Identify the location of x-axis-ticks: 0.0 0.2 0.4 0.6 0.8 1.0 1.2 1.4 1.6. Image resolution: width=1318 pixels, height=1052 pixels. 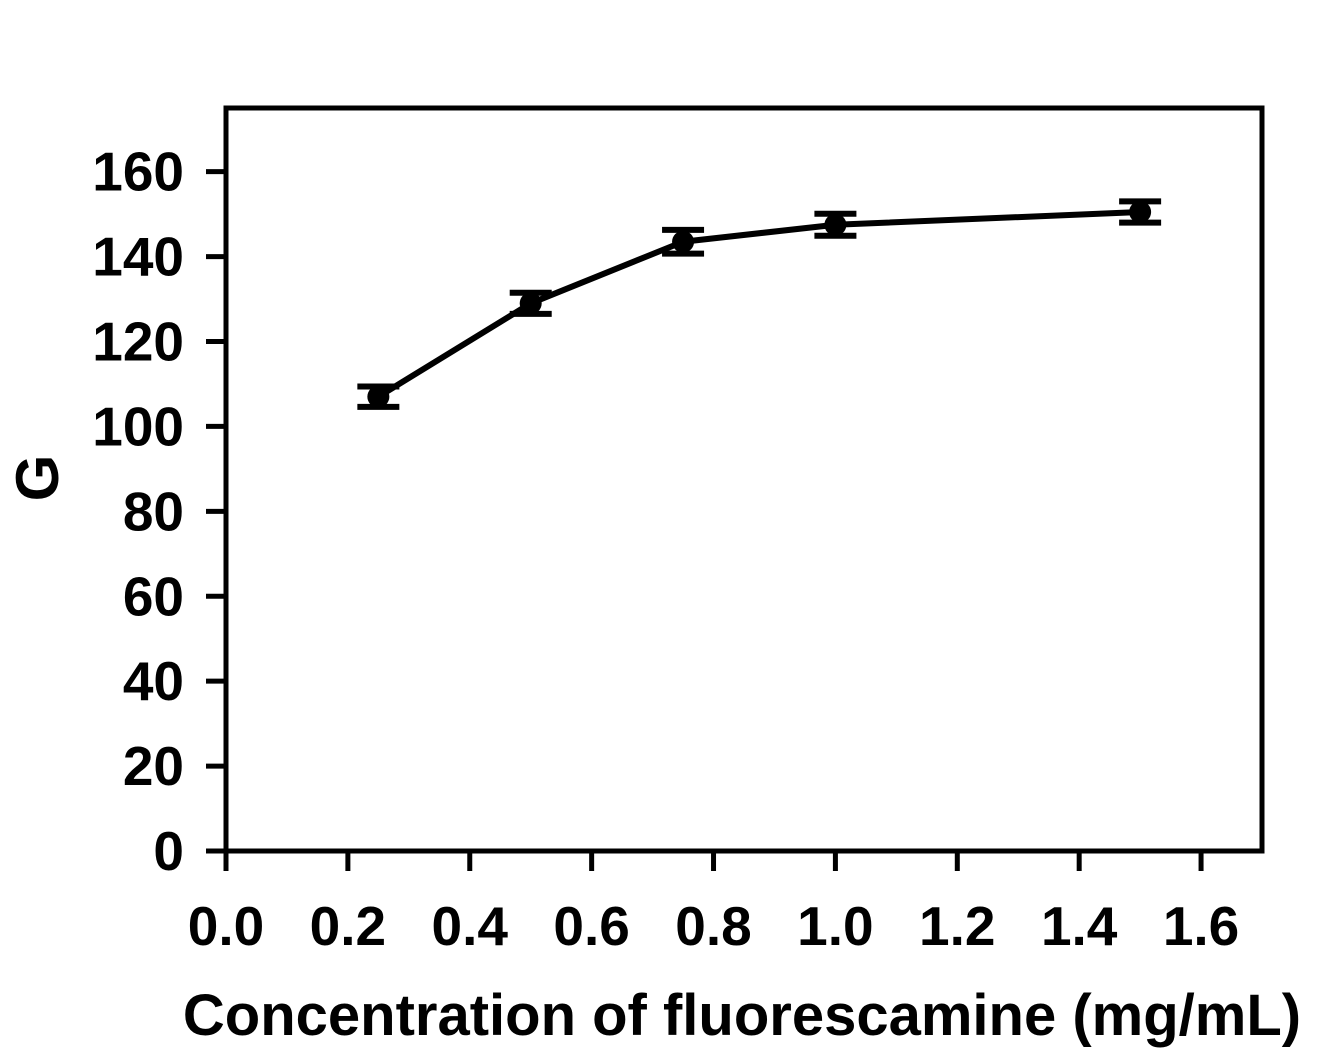
(713, 904).